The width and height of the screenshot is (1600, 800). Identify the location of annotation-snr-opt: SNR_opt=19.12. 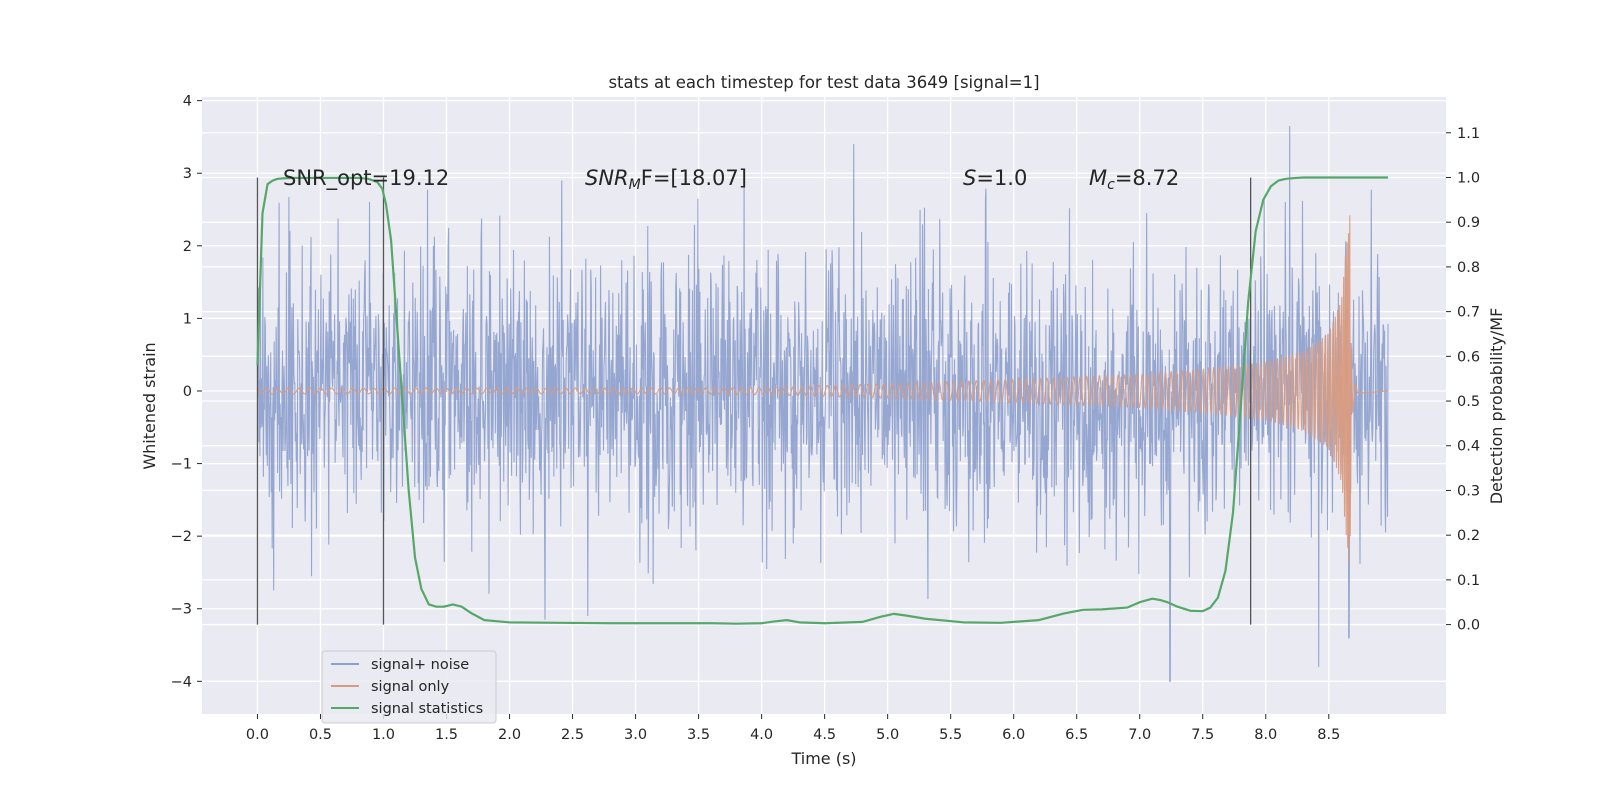
(366, 178).